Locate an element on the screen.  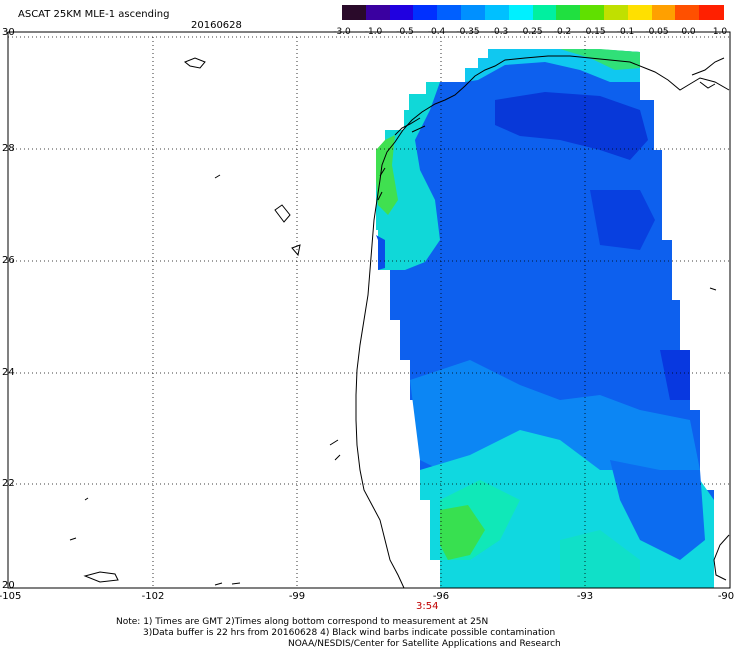
lat-label: 30 is located at coordinates (8, 32).